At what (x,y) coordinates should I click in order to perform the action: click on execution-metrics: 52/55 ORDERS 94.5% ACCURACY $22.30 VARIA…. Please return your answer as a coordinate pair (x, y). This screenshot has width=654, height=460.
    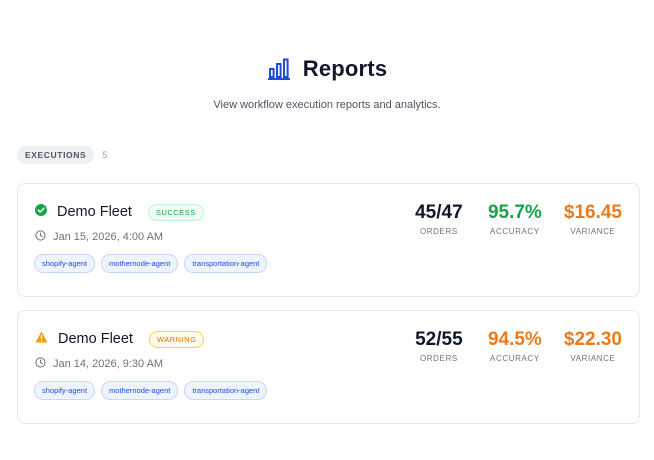
    Looking at the image, I should click on (517, 346).